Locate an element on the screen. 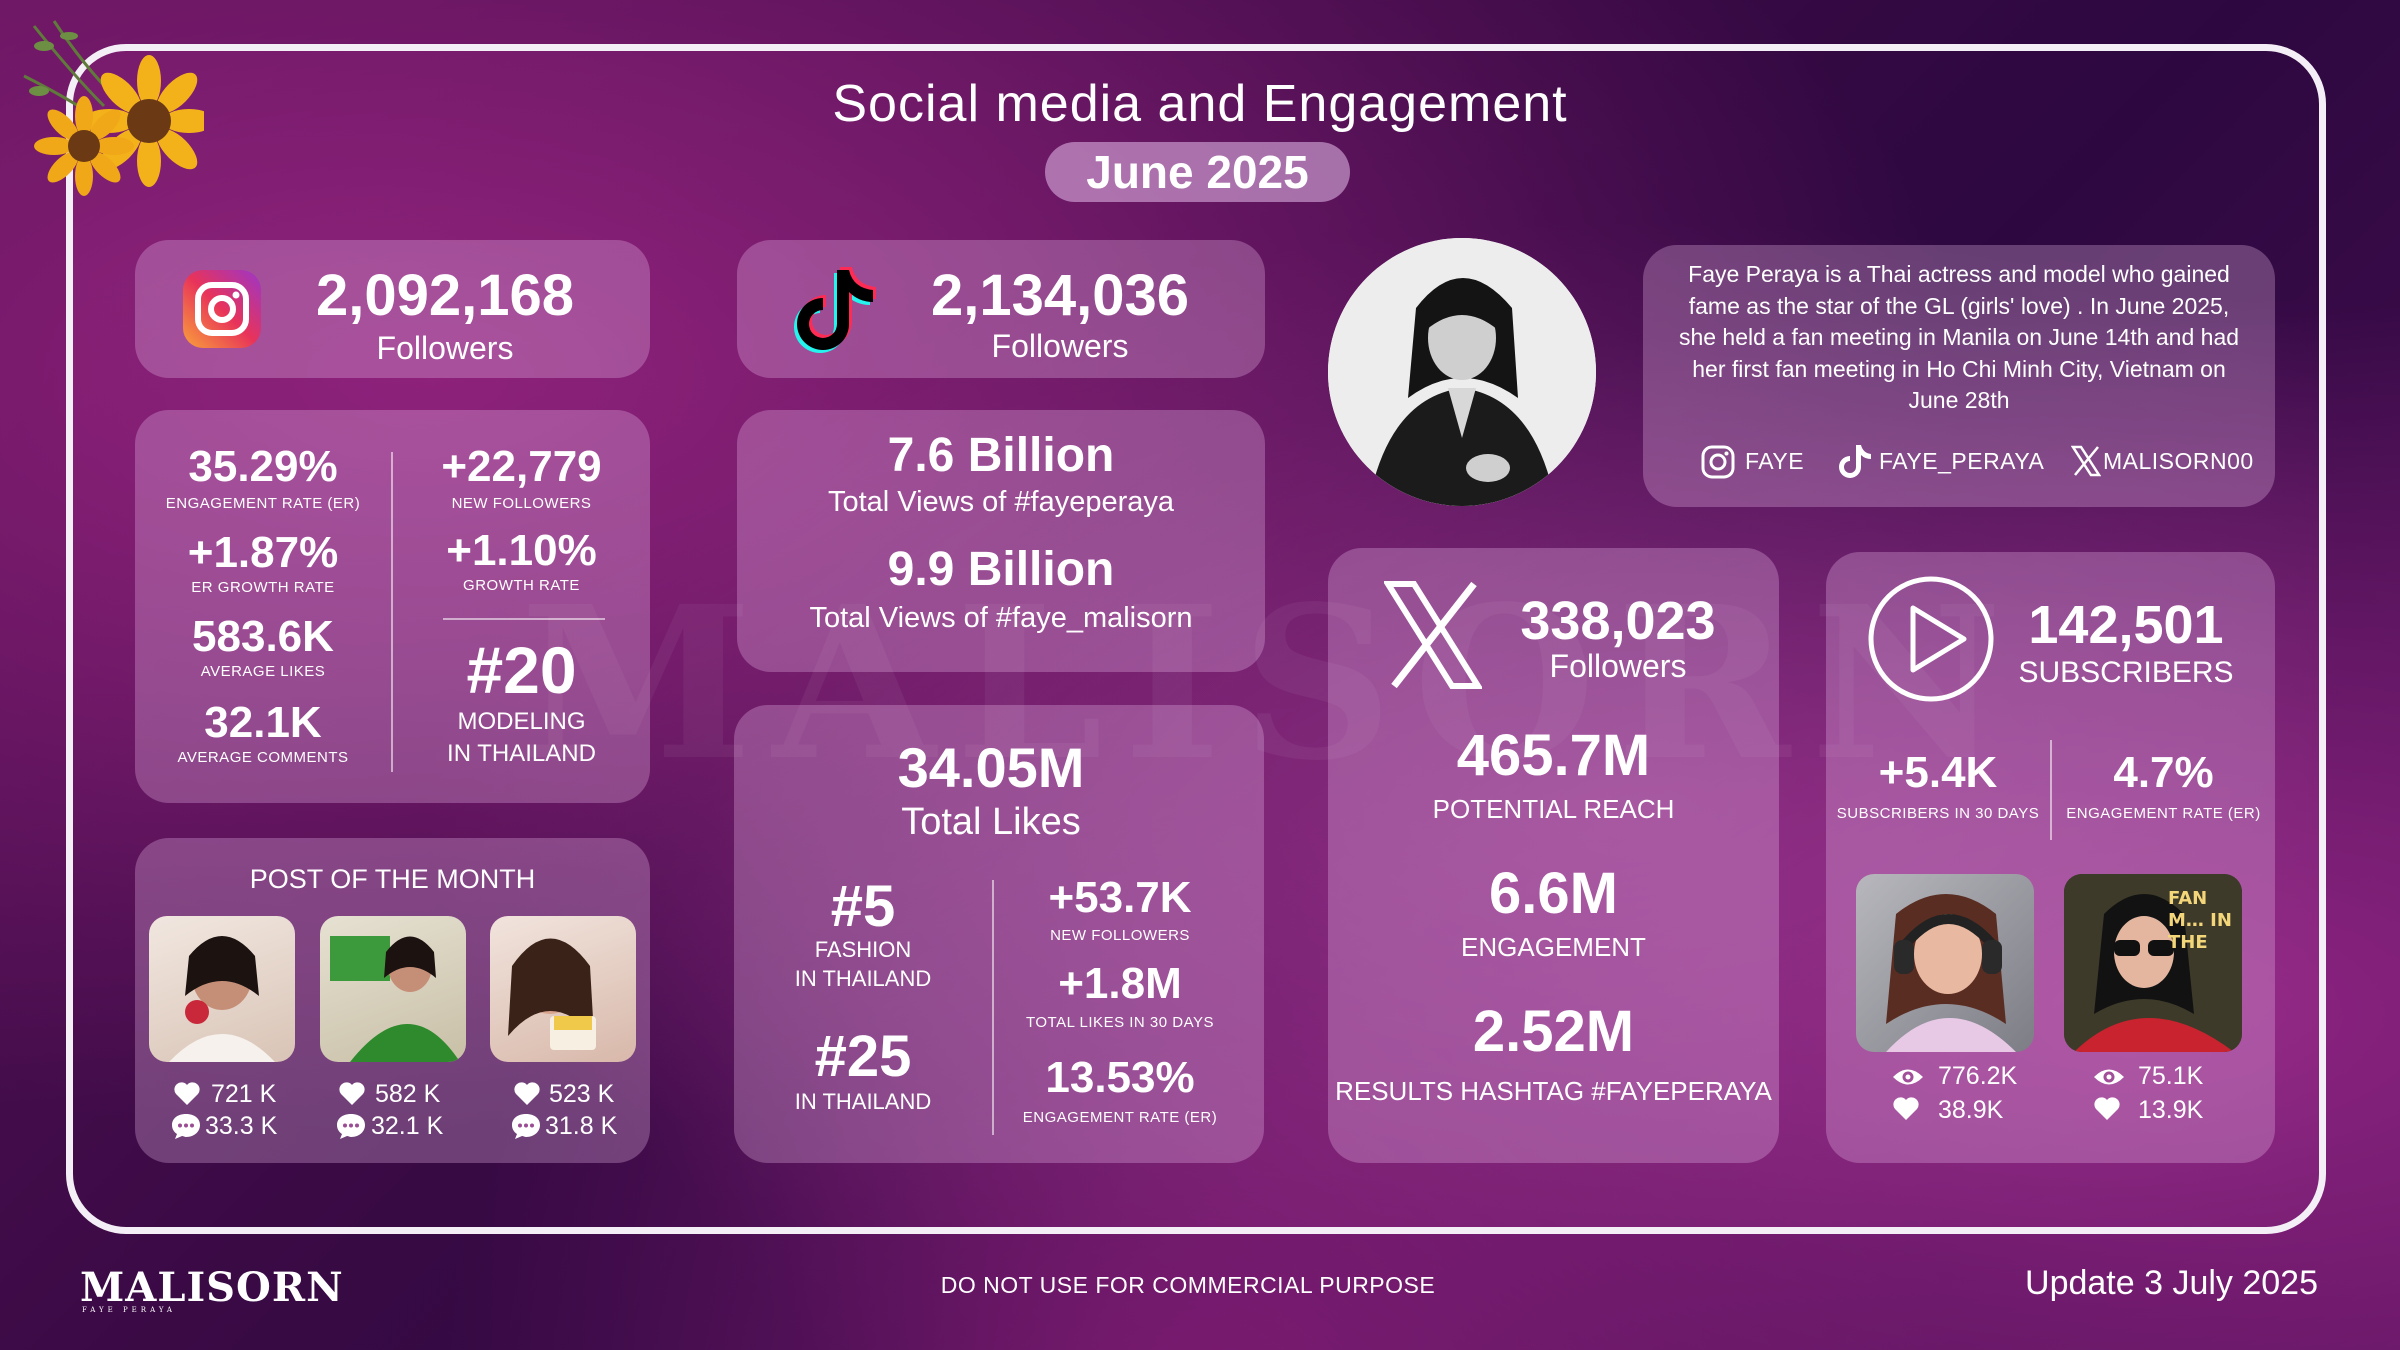 This screenshot has height=1350, width=2400. modeling-rank-value: #20 is located at coordinates (521, 670).